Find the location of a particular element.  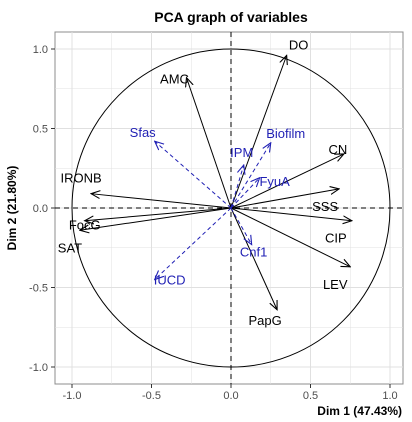

arrow-papg is located at coordinates (253, 258).